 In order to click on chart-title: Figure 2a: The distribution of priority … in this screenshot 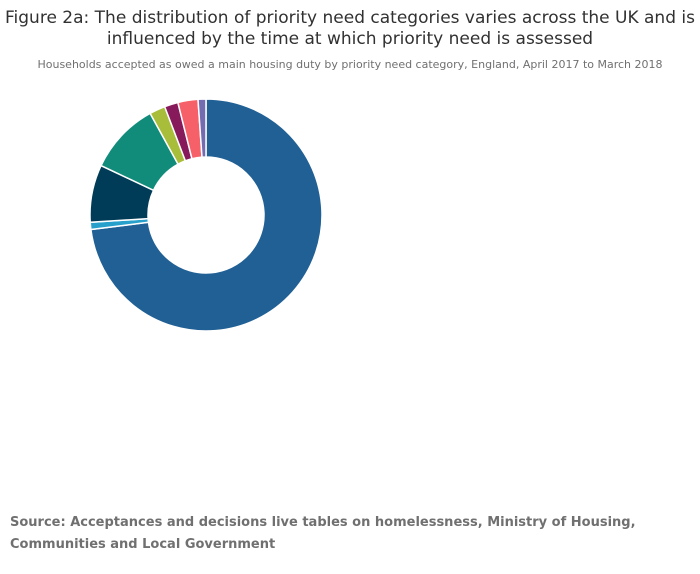, I will do `click(350, 28)`.